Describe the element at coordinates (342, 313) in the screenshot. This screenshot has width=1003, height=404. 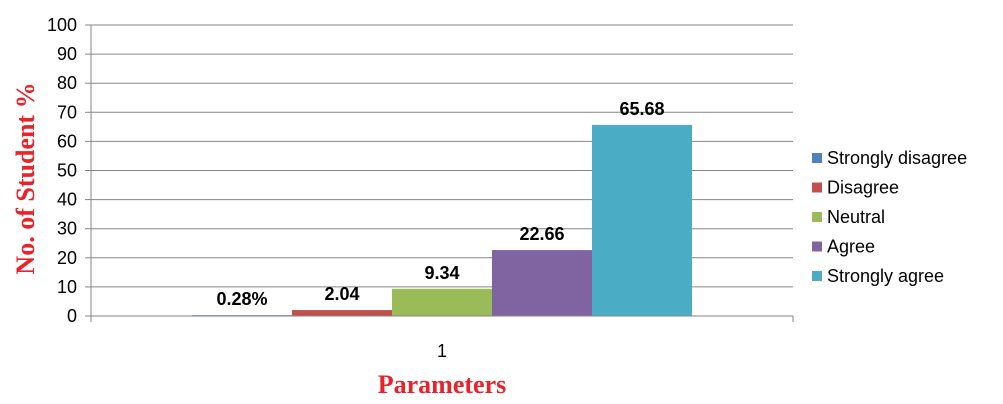
I see `bar-disagree` at that location.